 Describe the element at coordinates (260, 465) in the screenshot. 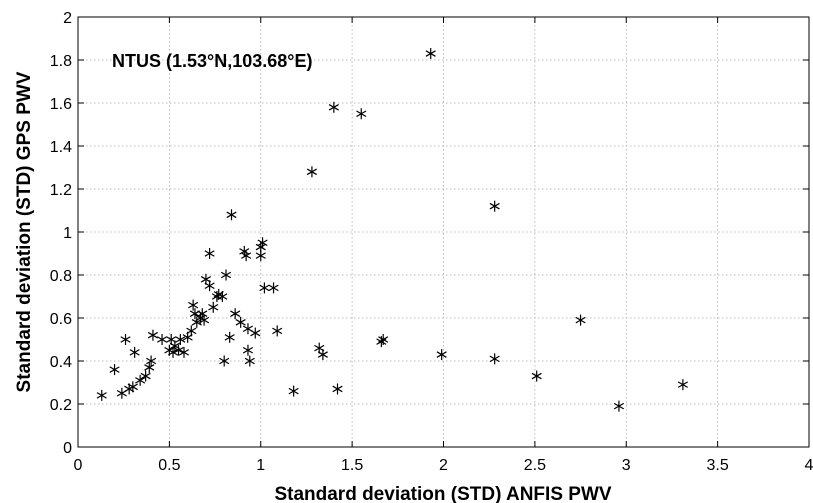

I see `x-tick-label: 1` at that location.